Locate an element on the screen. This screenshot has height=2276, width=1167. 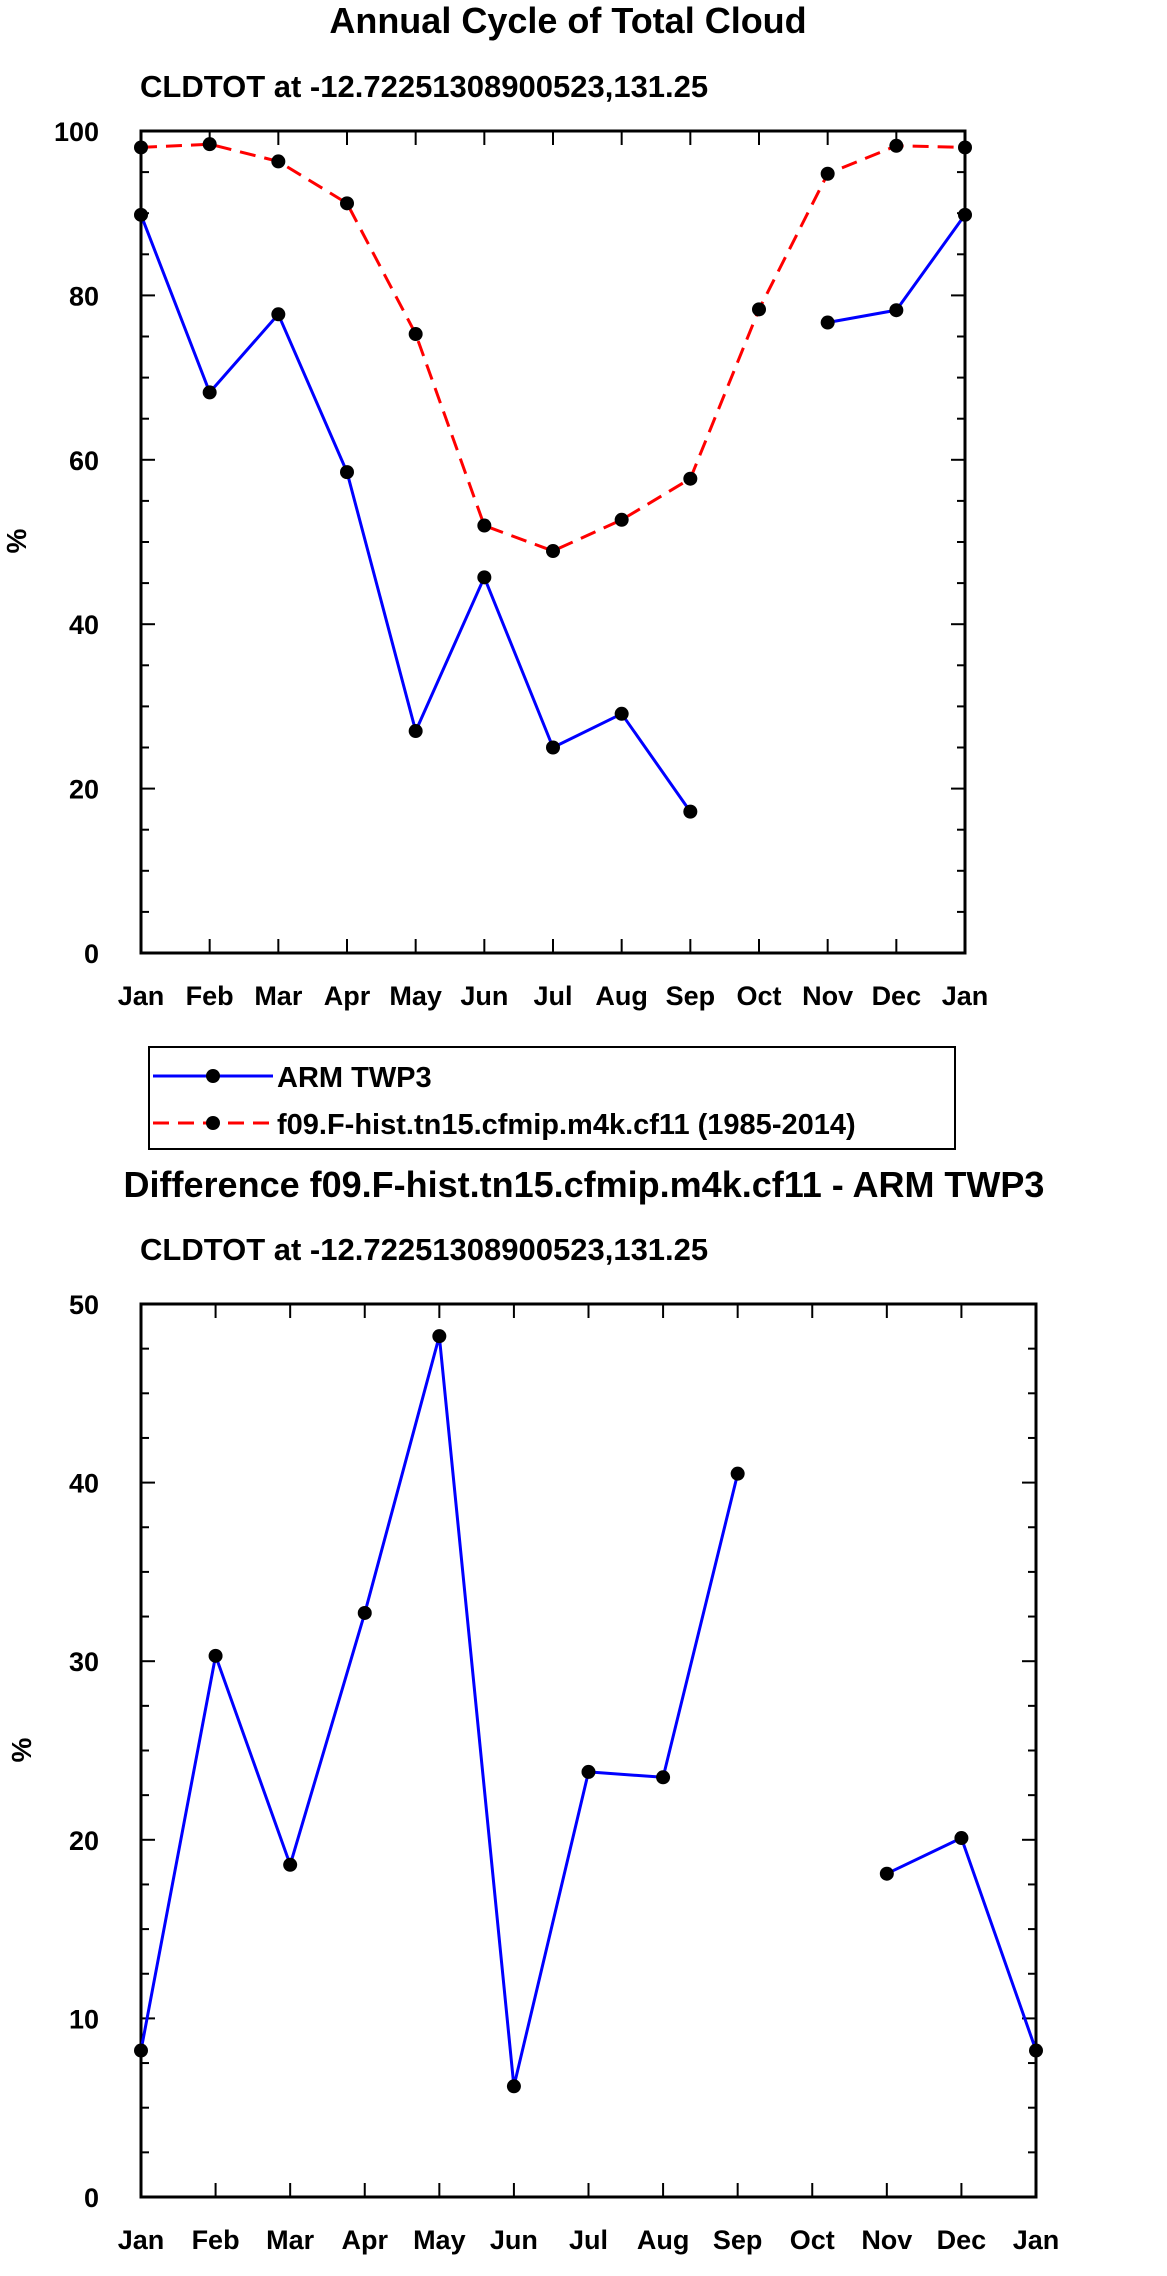
legend-box is located at coordinates (552, 1098).